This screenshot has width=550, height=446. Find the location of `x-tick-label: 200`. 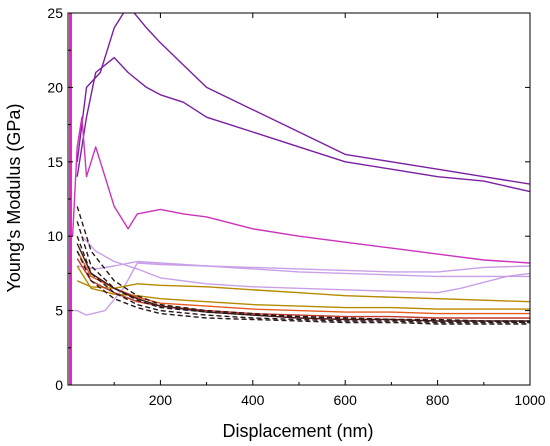

x-tick-label: 200 is located at coordinates (161, 400).